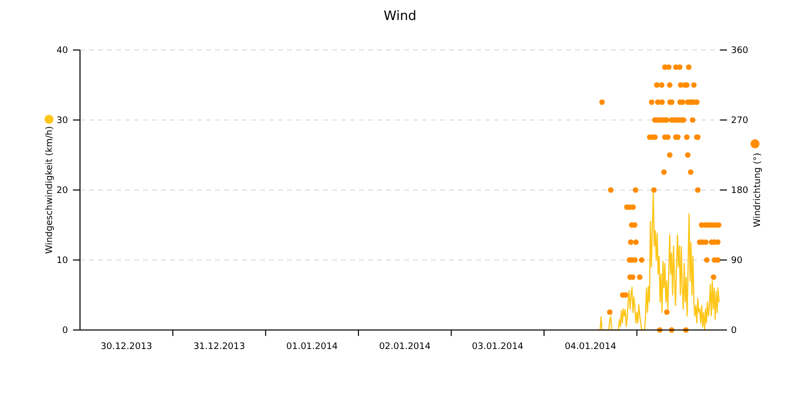 This screenshot has width=800, height=400. Describe the element at coordinates (312, 347) in the screenshot. I see `x-tick-label: 01.01.2014` at that location.